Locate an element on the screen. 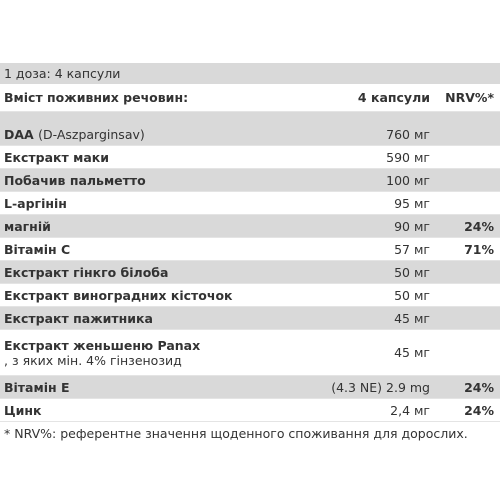 Image resolution: width=500 pixels, height=500 pixels. nutrient-name: Вітамін C is located at coordinates (37, 249).